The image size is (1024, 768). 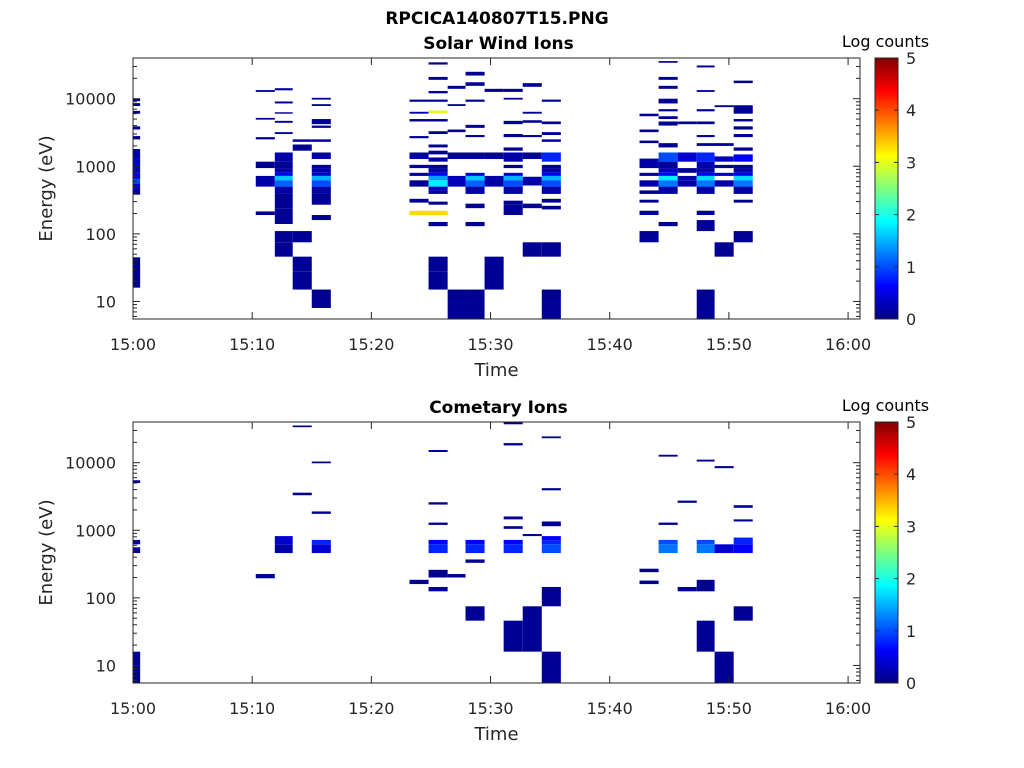 What do you see at coordinates (885, 405) in the screenshot?
I see `cometary-colorbar-label: Log counts` at bounding box center [885, 405].